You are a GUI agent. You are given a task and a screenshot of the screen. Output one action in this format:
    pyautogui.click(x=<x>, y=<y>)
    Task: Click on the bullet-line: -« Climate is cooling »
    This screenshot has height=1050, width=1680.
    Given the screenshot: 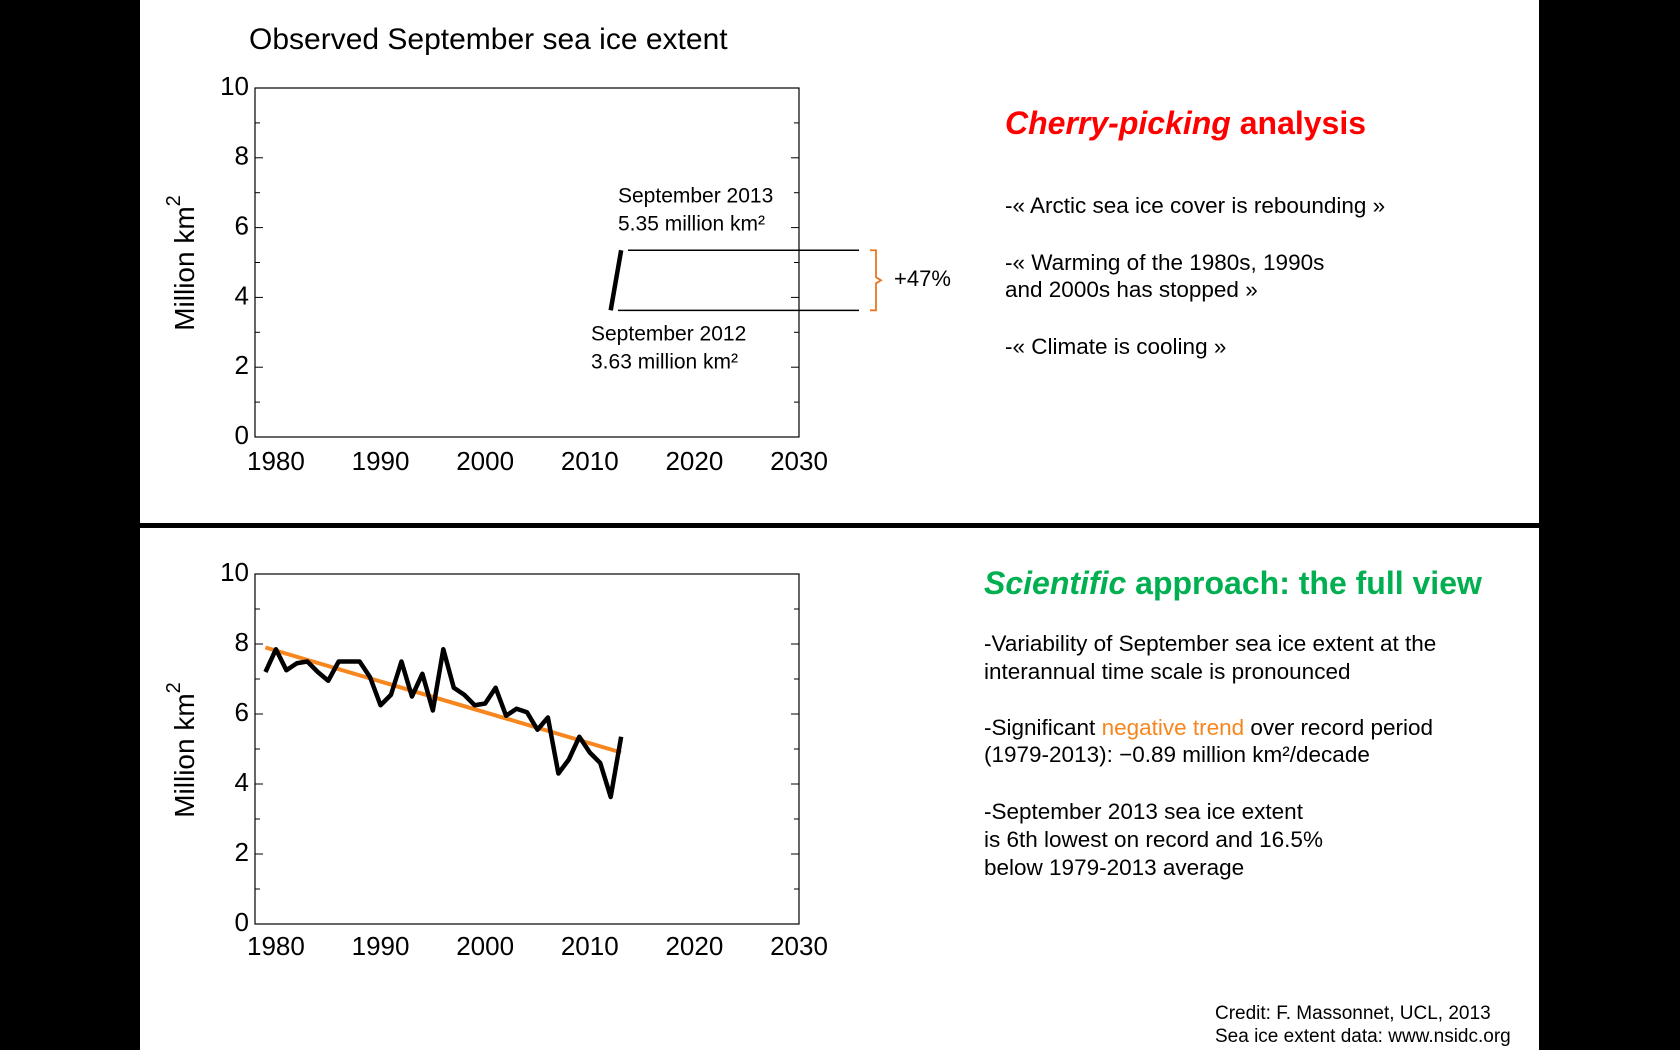 What is the action you would take?
    pyautogui.click(x=1115, y=346)
    